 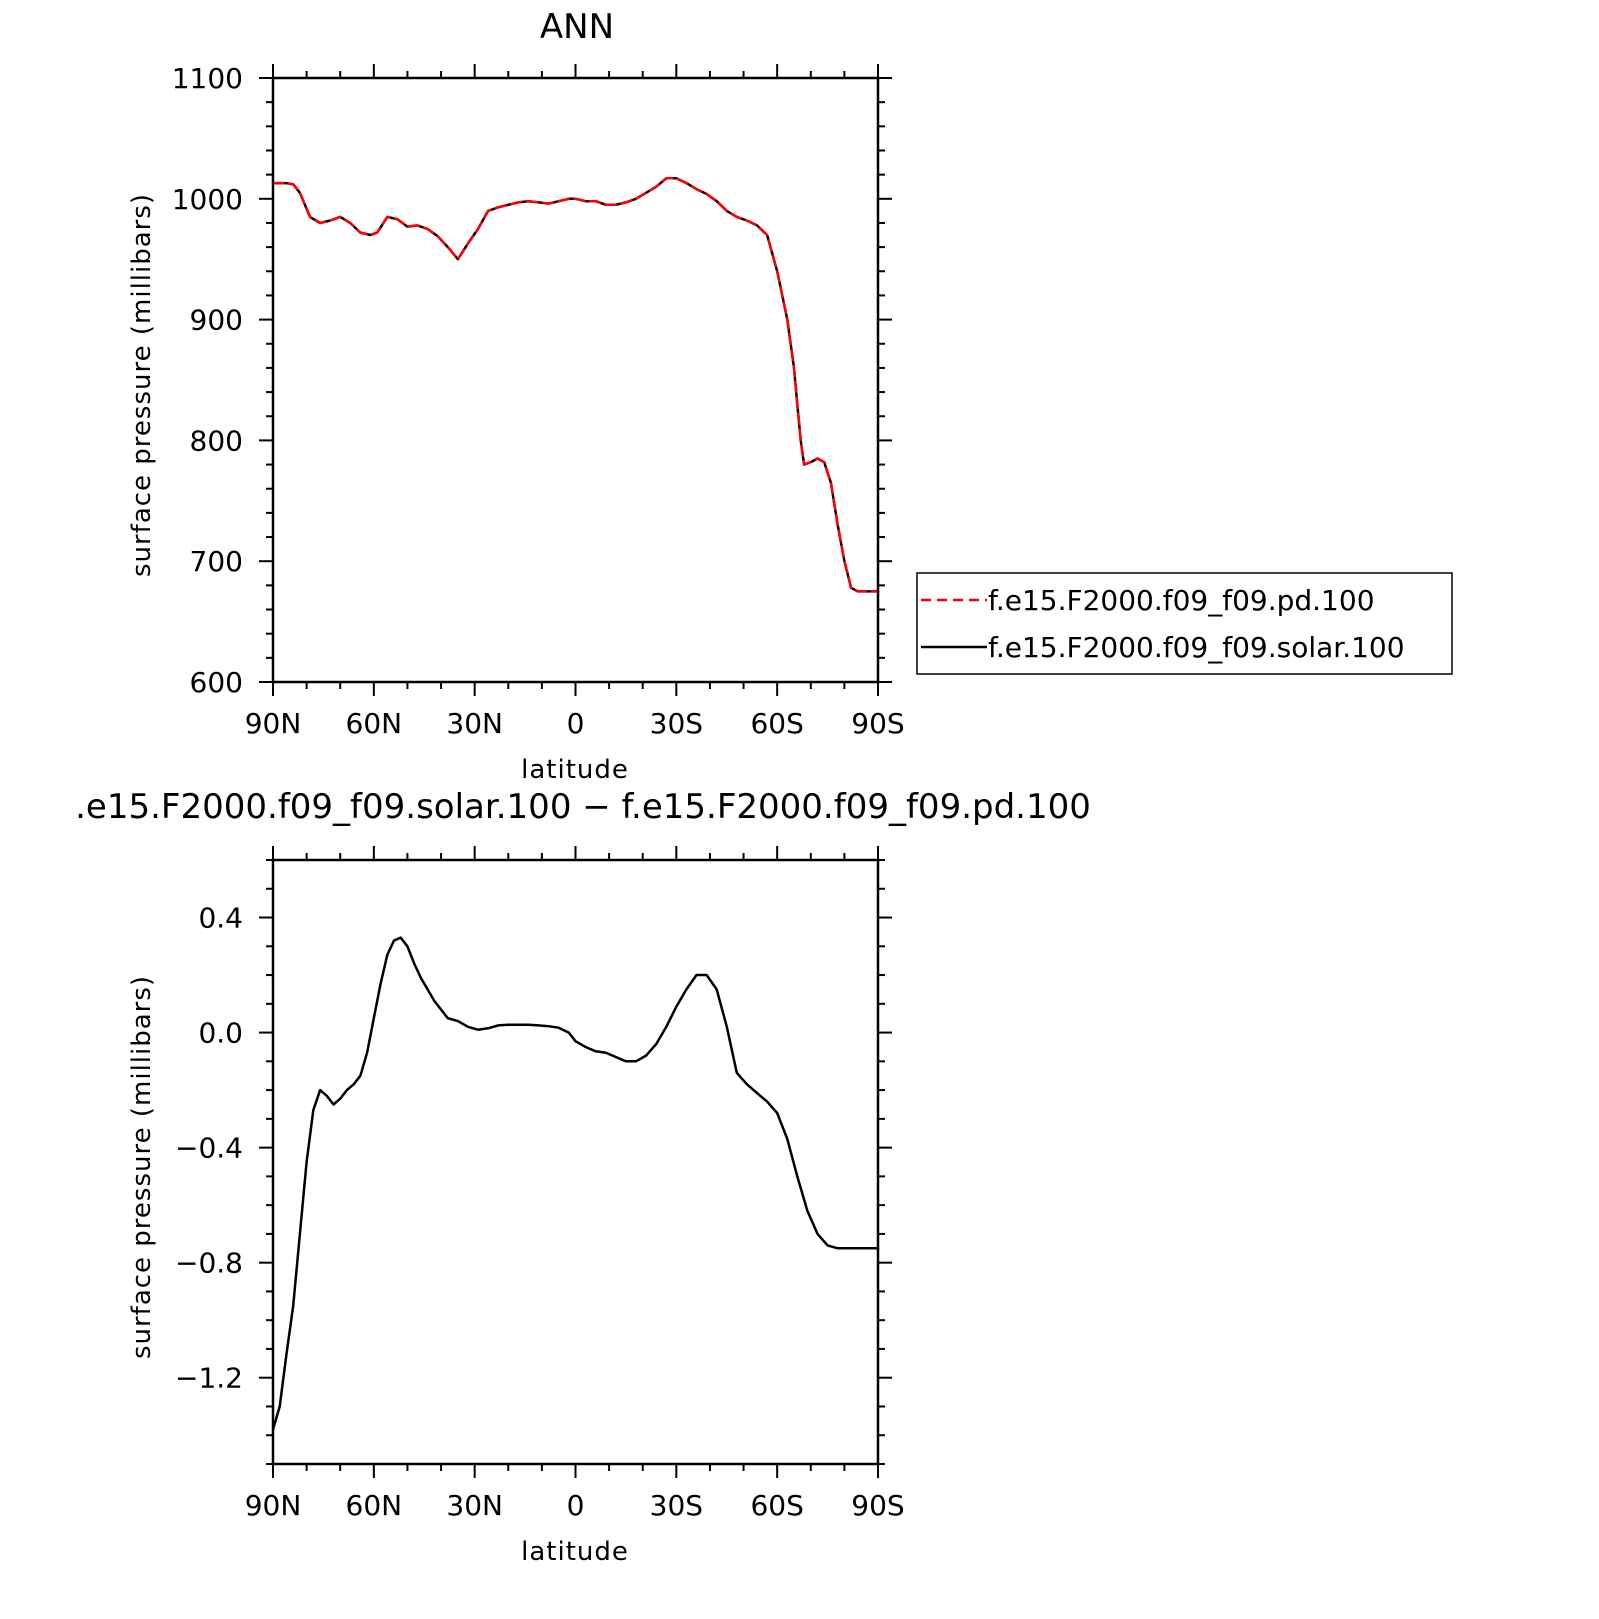 I want to click on bottom-x-axis-label: latitude, so click(x=575, y=1552).